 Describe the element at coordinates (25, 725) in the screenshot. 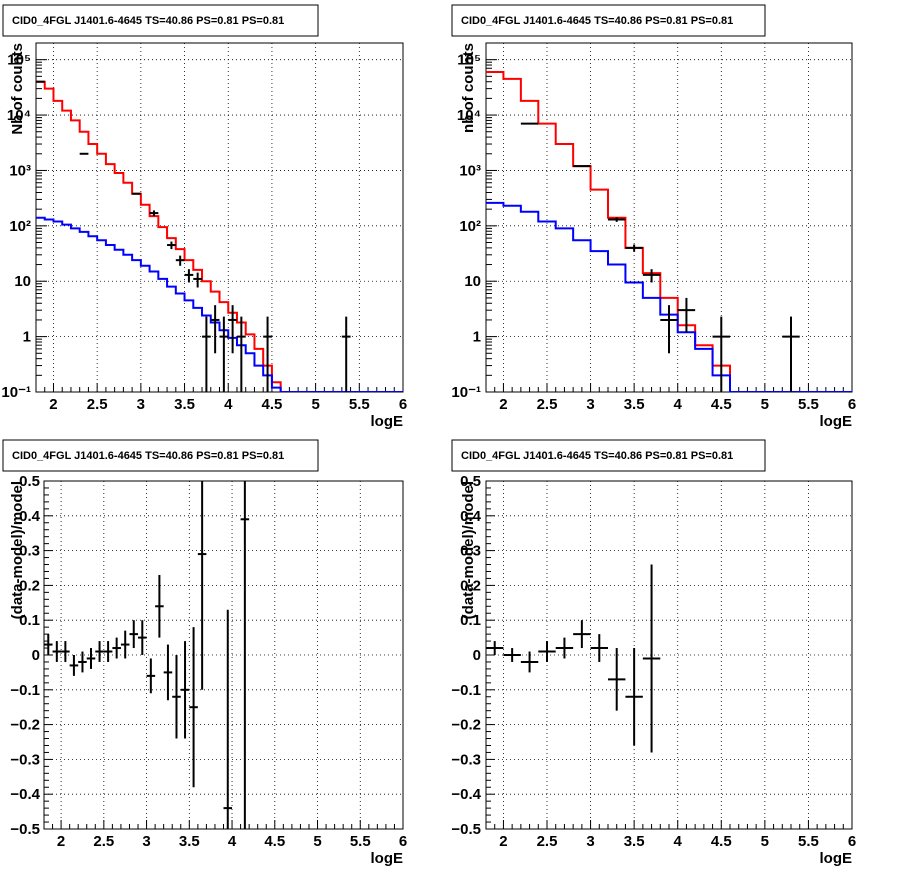

I see `y-tick-label: −0.2` at that location.